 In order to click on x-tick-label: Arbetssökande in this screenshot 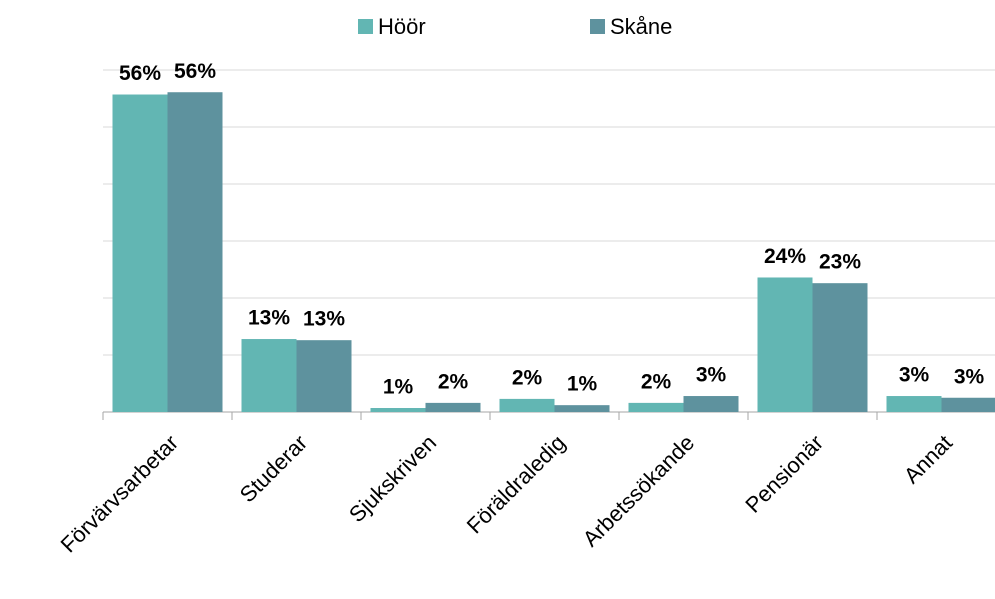, I will do `click(638, 490)`.